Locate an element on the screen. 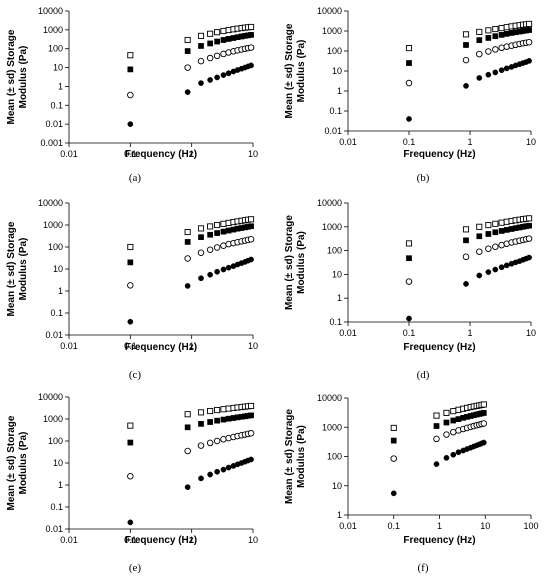 The image size is (550, 583). y-tick-label: 10000 is located at coordinates (329, 203).